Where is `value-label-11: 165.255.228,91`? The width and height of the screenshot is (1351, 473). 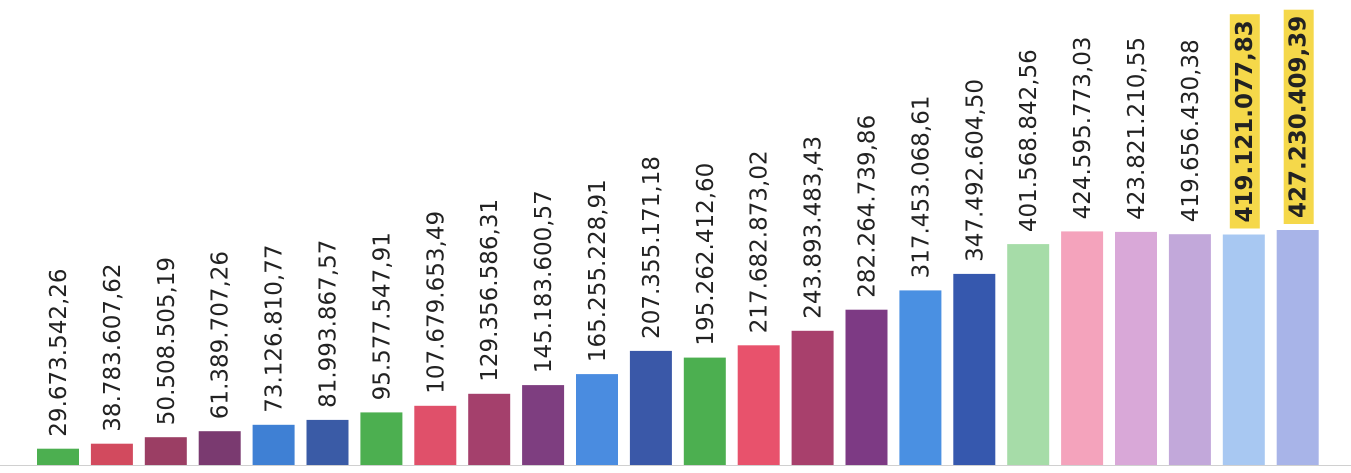
value-label-11: 165.255.228,91 is located at coordinates (598, 270).